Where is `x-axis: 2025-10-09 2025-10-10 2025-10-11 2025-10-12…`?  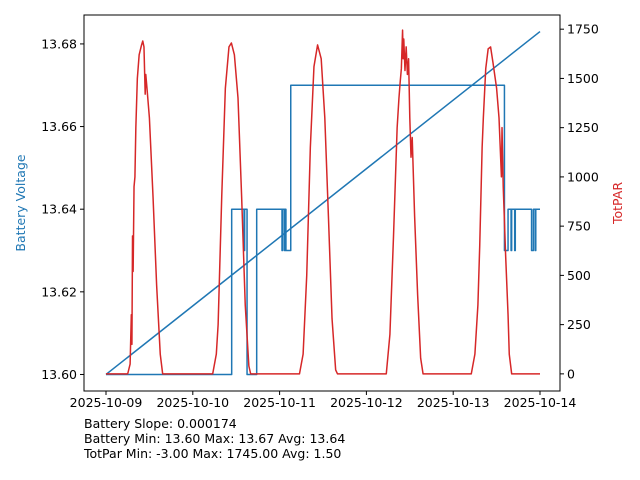
x-axis: 2025-10-09 2025-10-10 2025-10-11 2025-10-12… is located at coordinates (323, 400).